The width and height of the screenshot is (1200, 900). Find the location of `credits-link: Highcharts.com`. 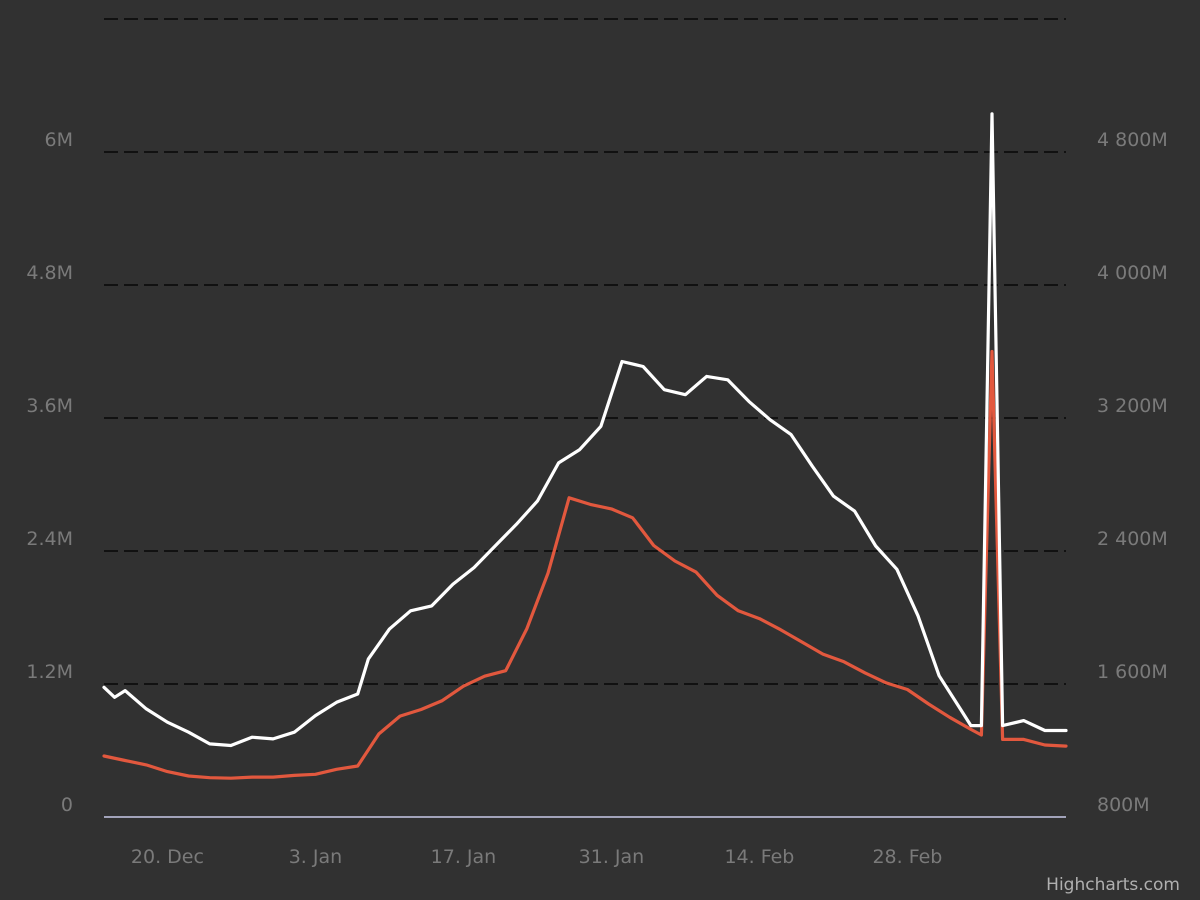

credits-link: Highcharts.com is located at coordinates (1113, 885).